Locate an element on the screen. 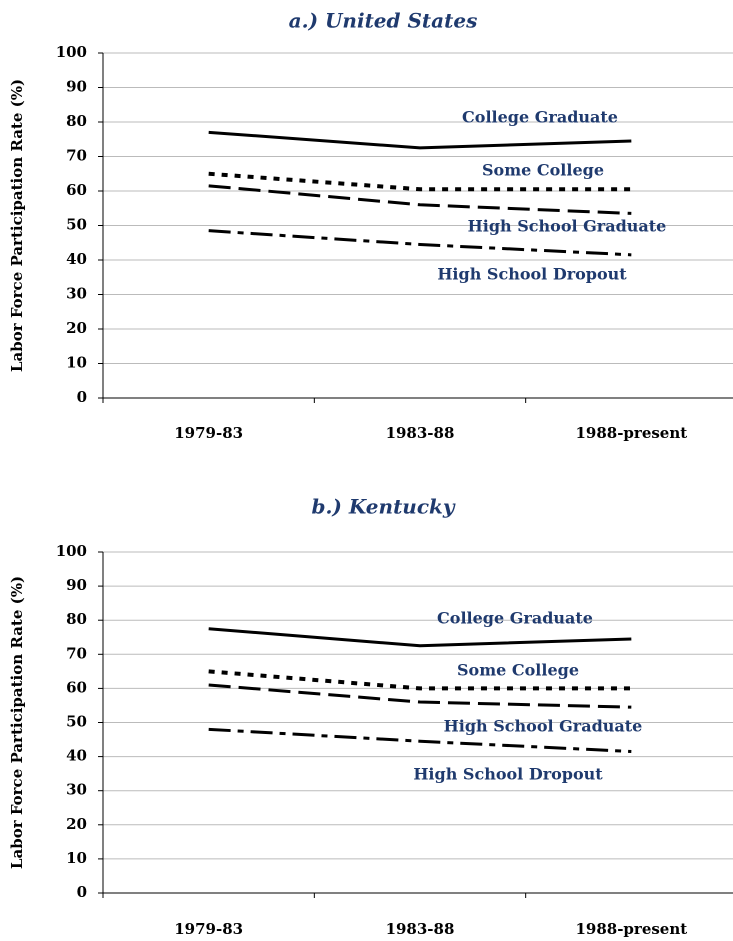 The image size is (733, 941). chart-title: b.) Kentucky is located at coordinates (383, 507).